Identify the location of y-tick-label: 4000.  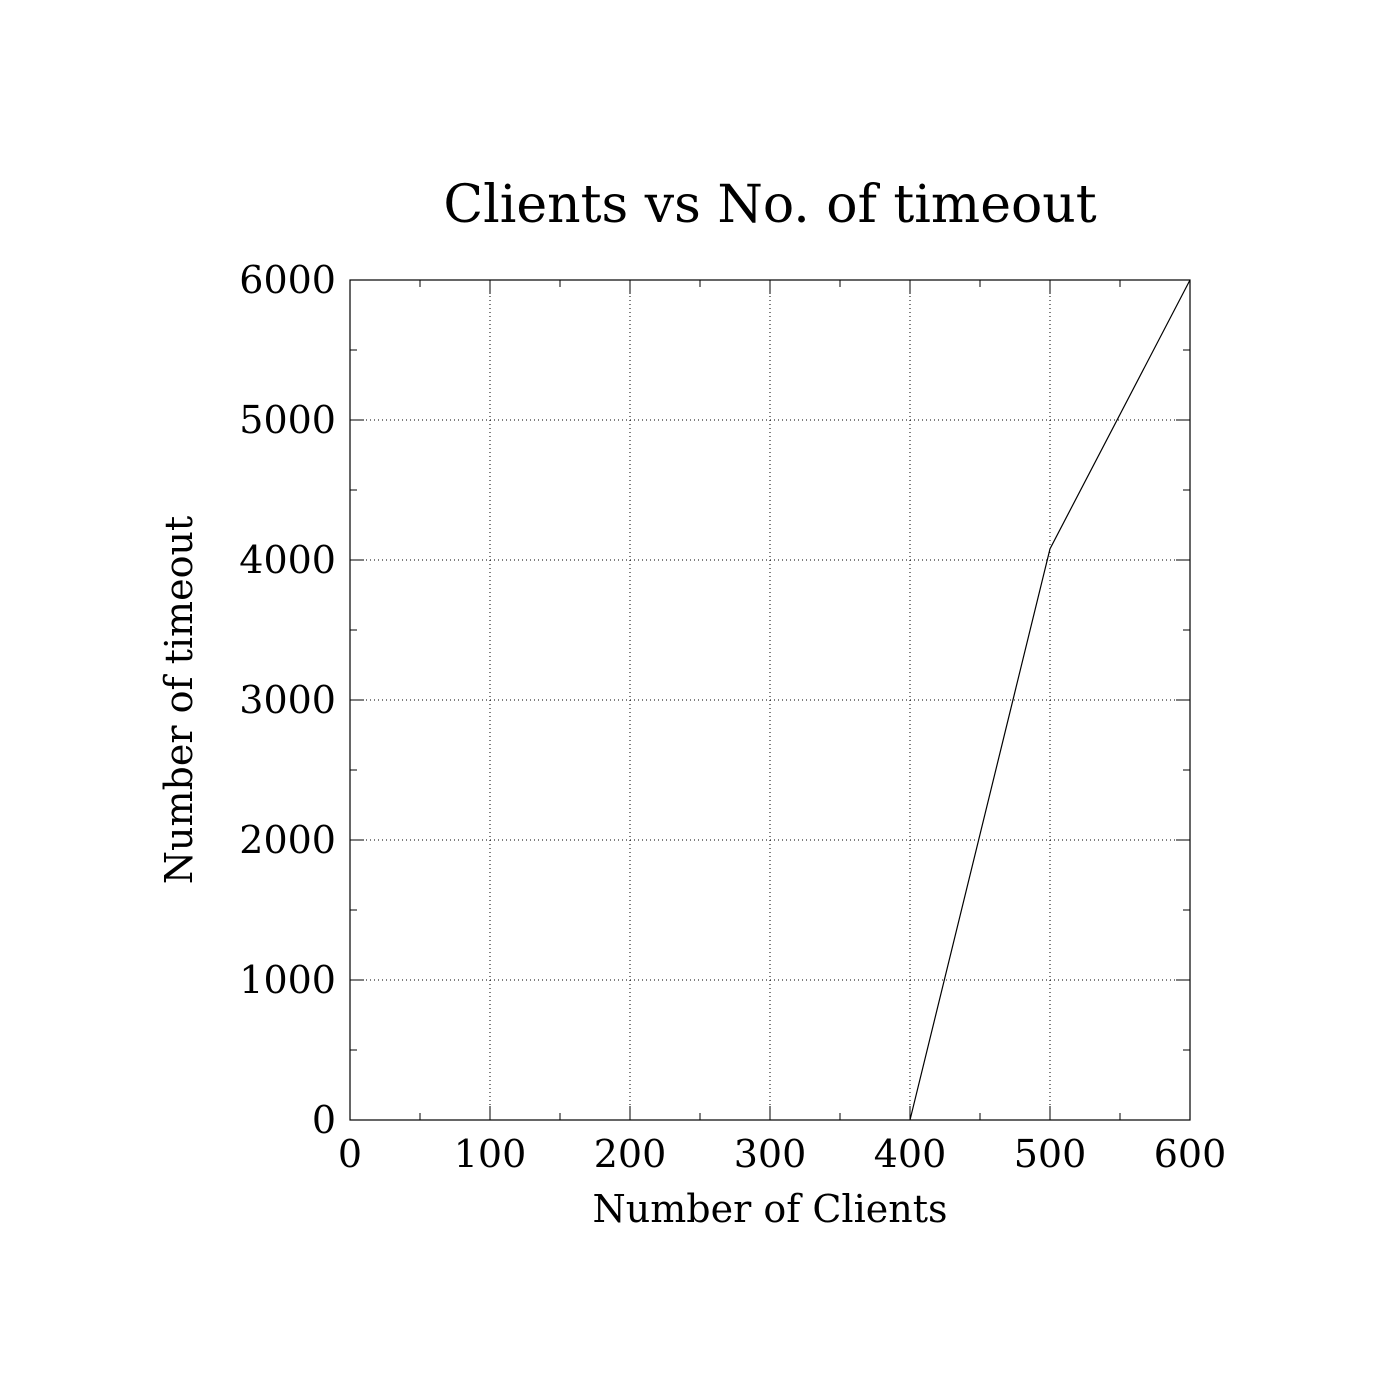
(287, 560).